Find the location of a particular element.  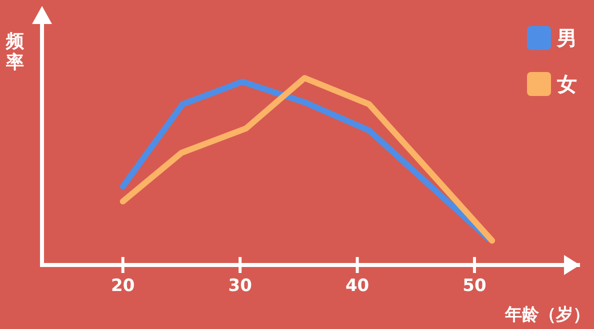

legend-label: 女 is located at coordinates (566, 84).